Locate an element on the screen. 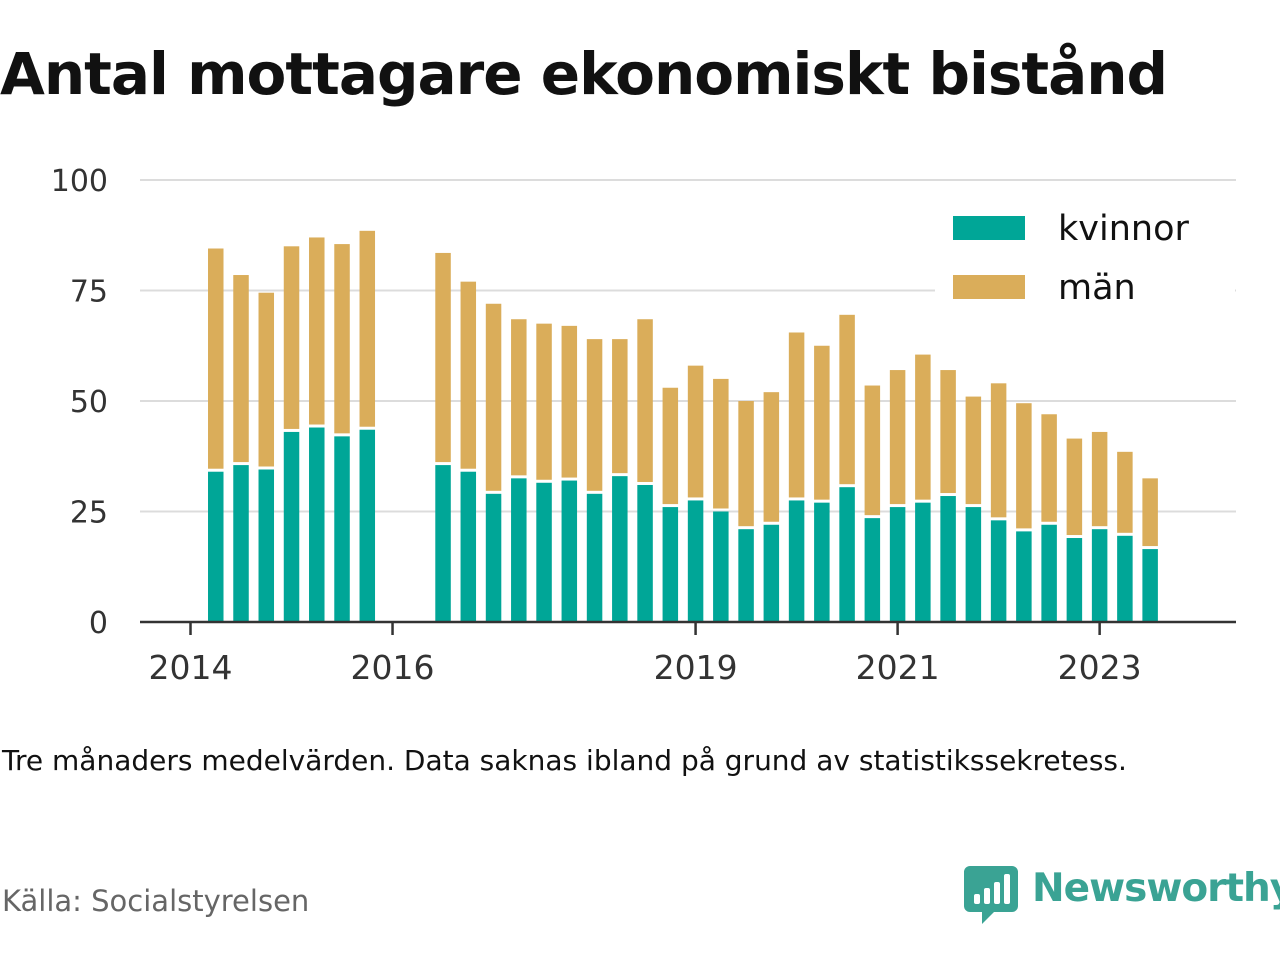  x-tick-label: 2016 is located at coordinates (393, 667).